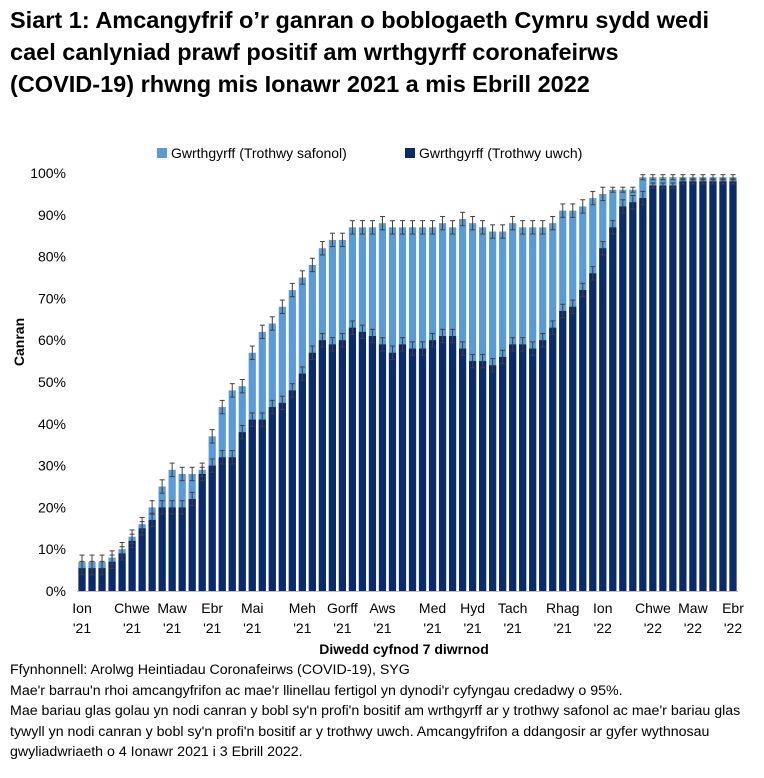 Image resolution: width=764 pixels, height=778 pixels. I want to click on y-tick-label: 90%, so click(52, 215).